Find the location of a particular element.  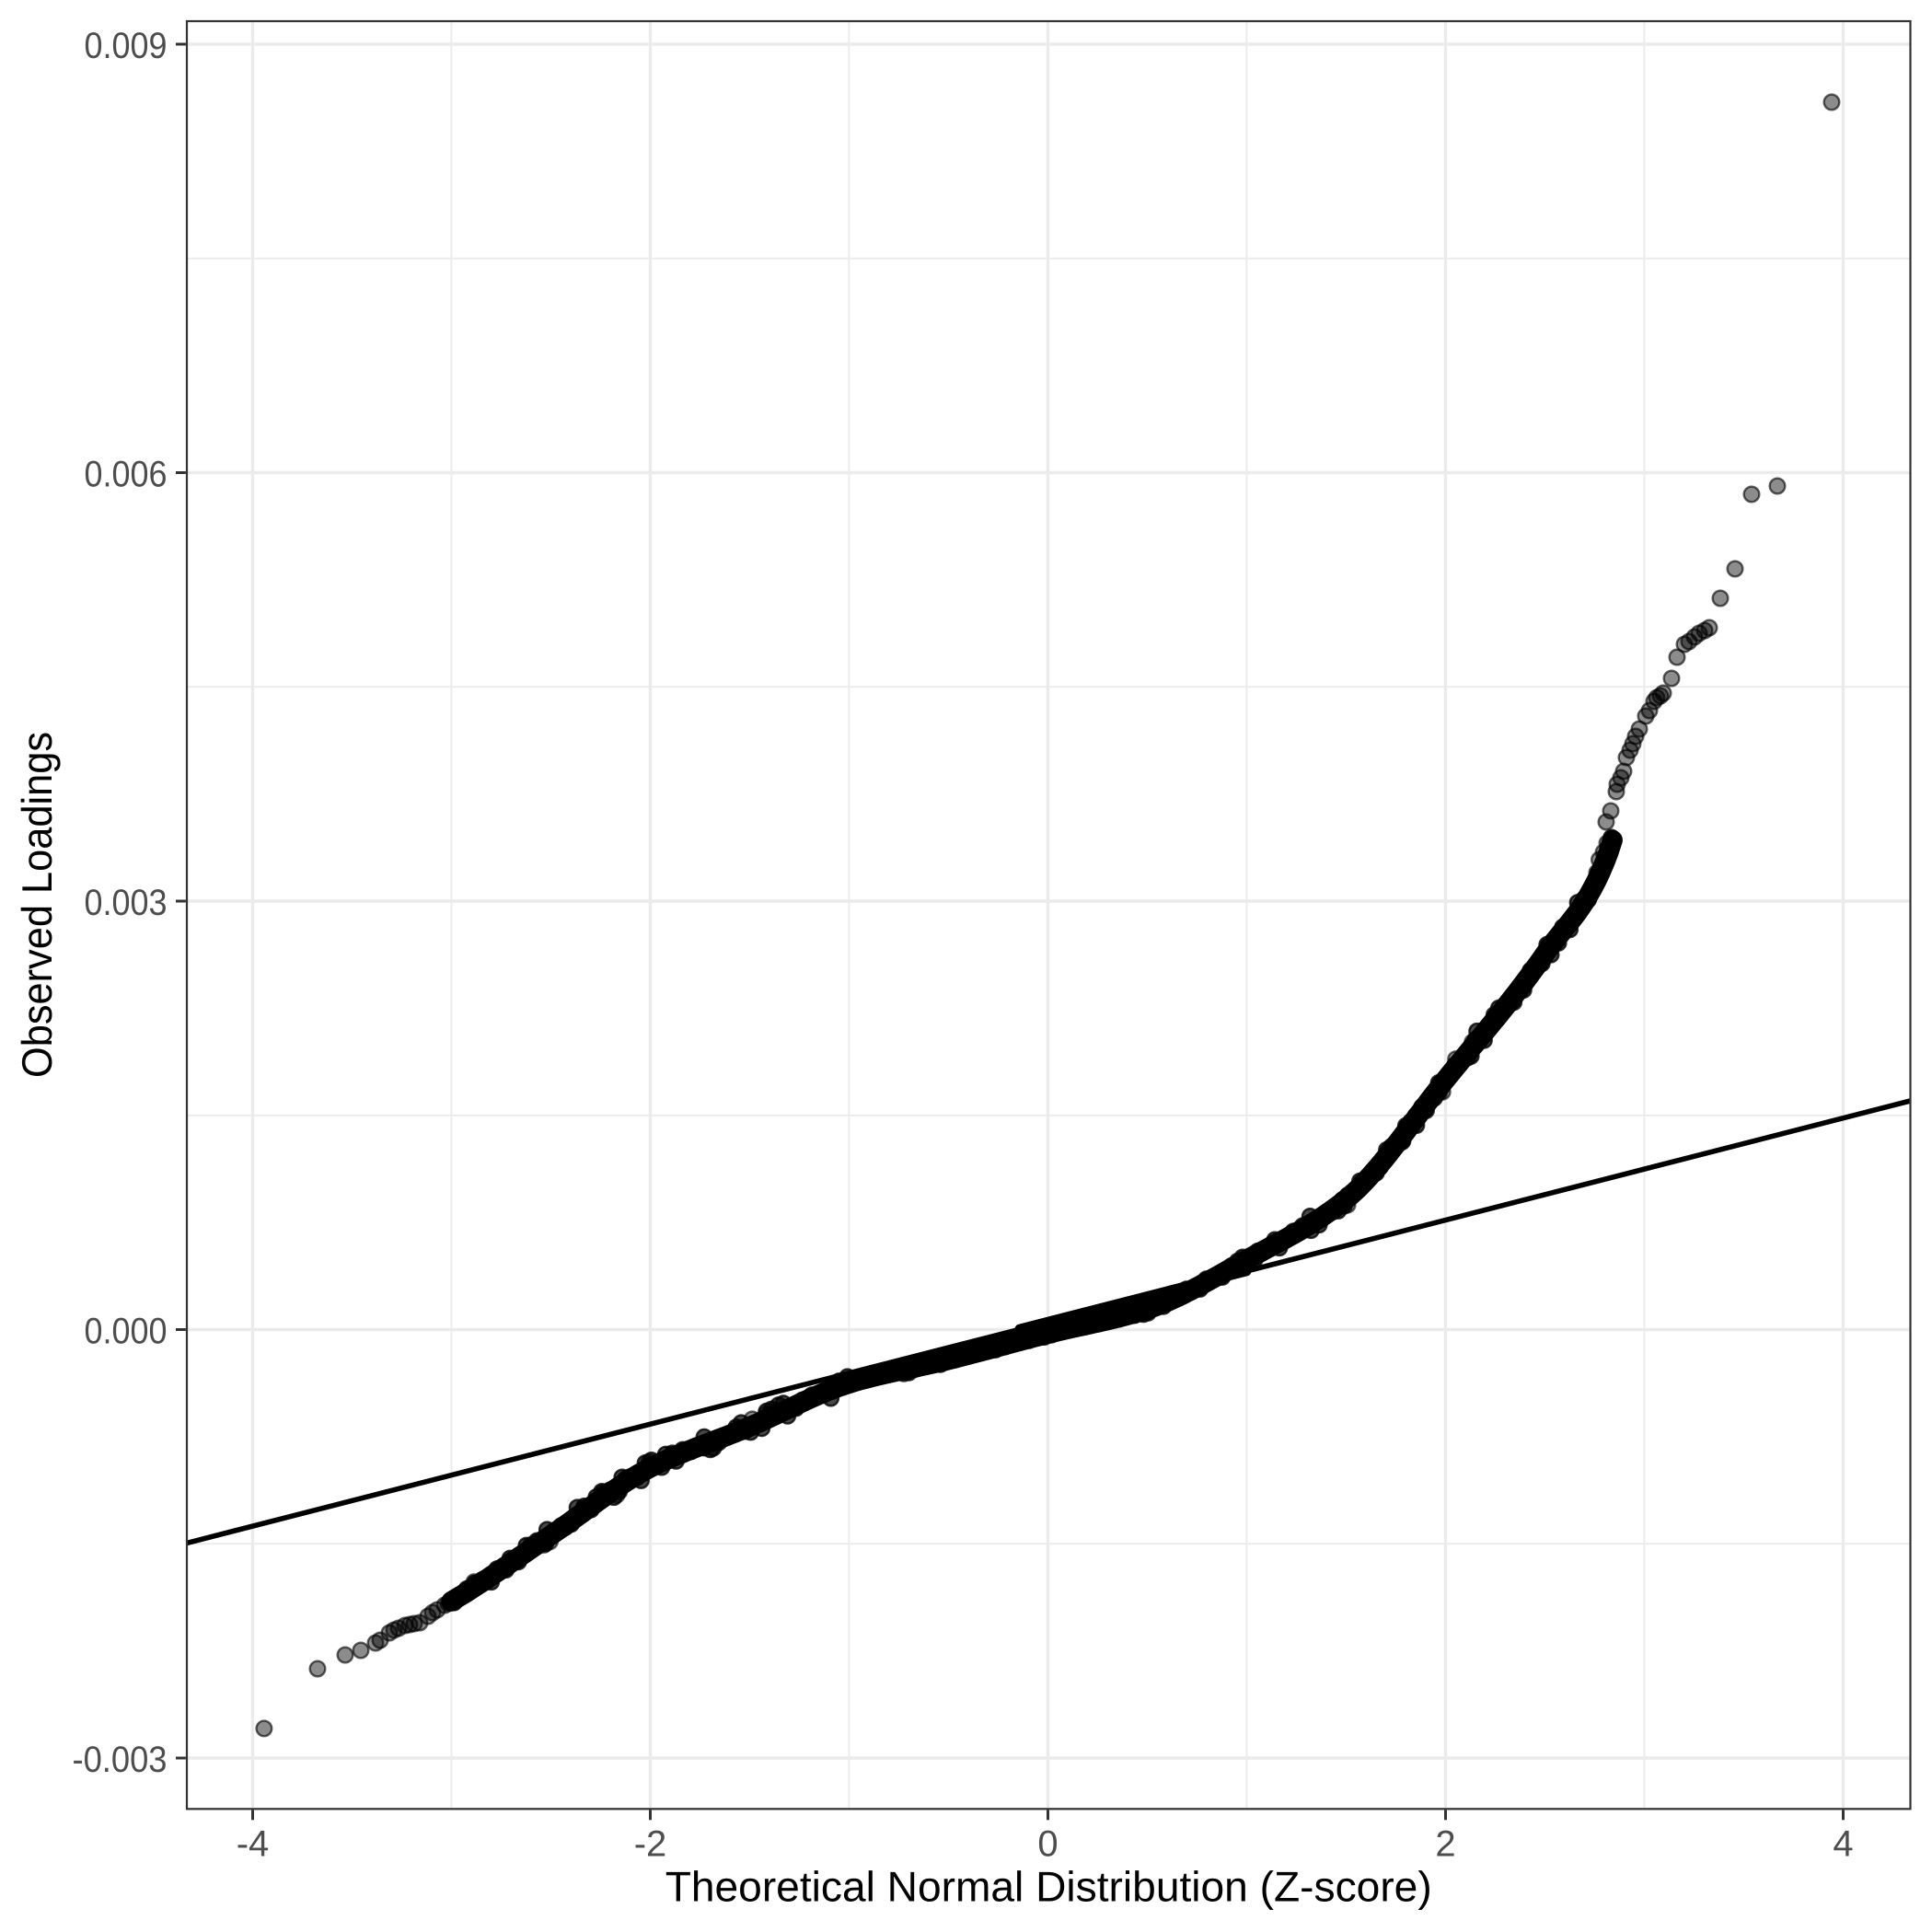

svg-text: 0 is located at coordinates (1048, 1845).